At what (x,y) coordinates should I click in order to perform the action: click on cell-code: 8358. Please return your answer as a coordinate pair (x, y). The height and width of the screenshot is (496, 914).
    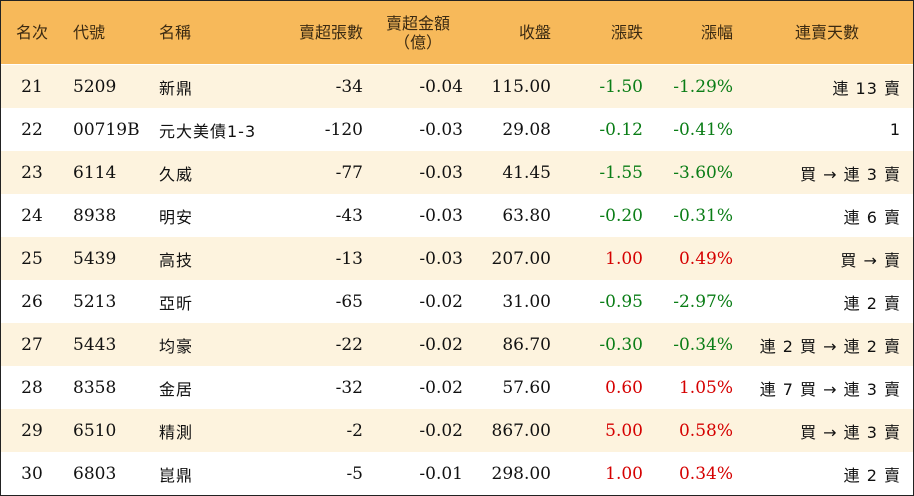
    Looking at the image, I should click on (95, 387).